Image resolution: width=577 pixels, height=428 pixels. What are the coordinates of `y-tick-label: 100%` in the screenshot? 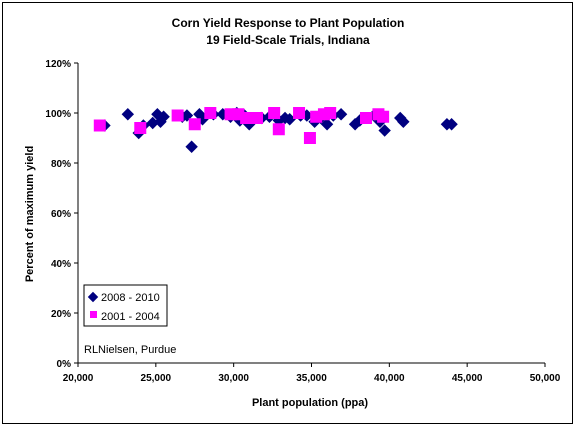 It's located at (58, 114).